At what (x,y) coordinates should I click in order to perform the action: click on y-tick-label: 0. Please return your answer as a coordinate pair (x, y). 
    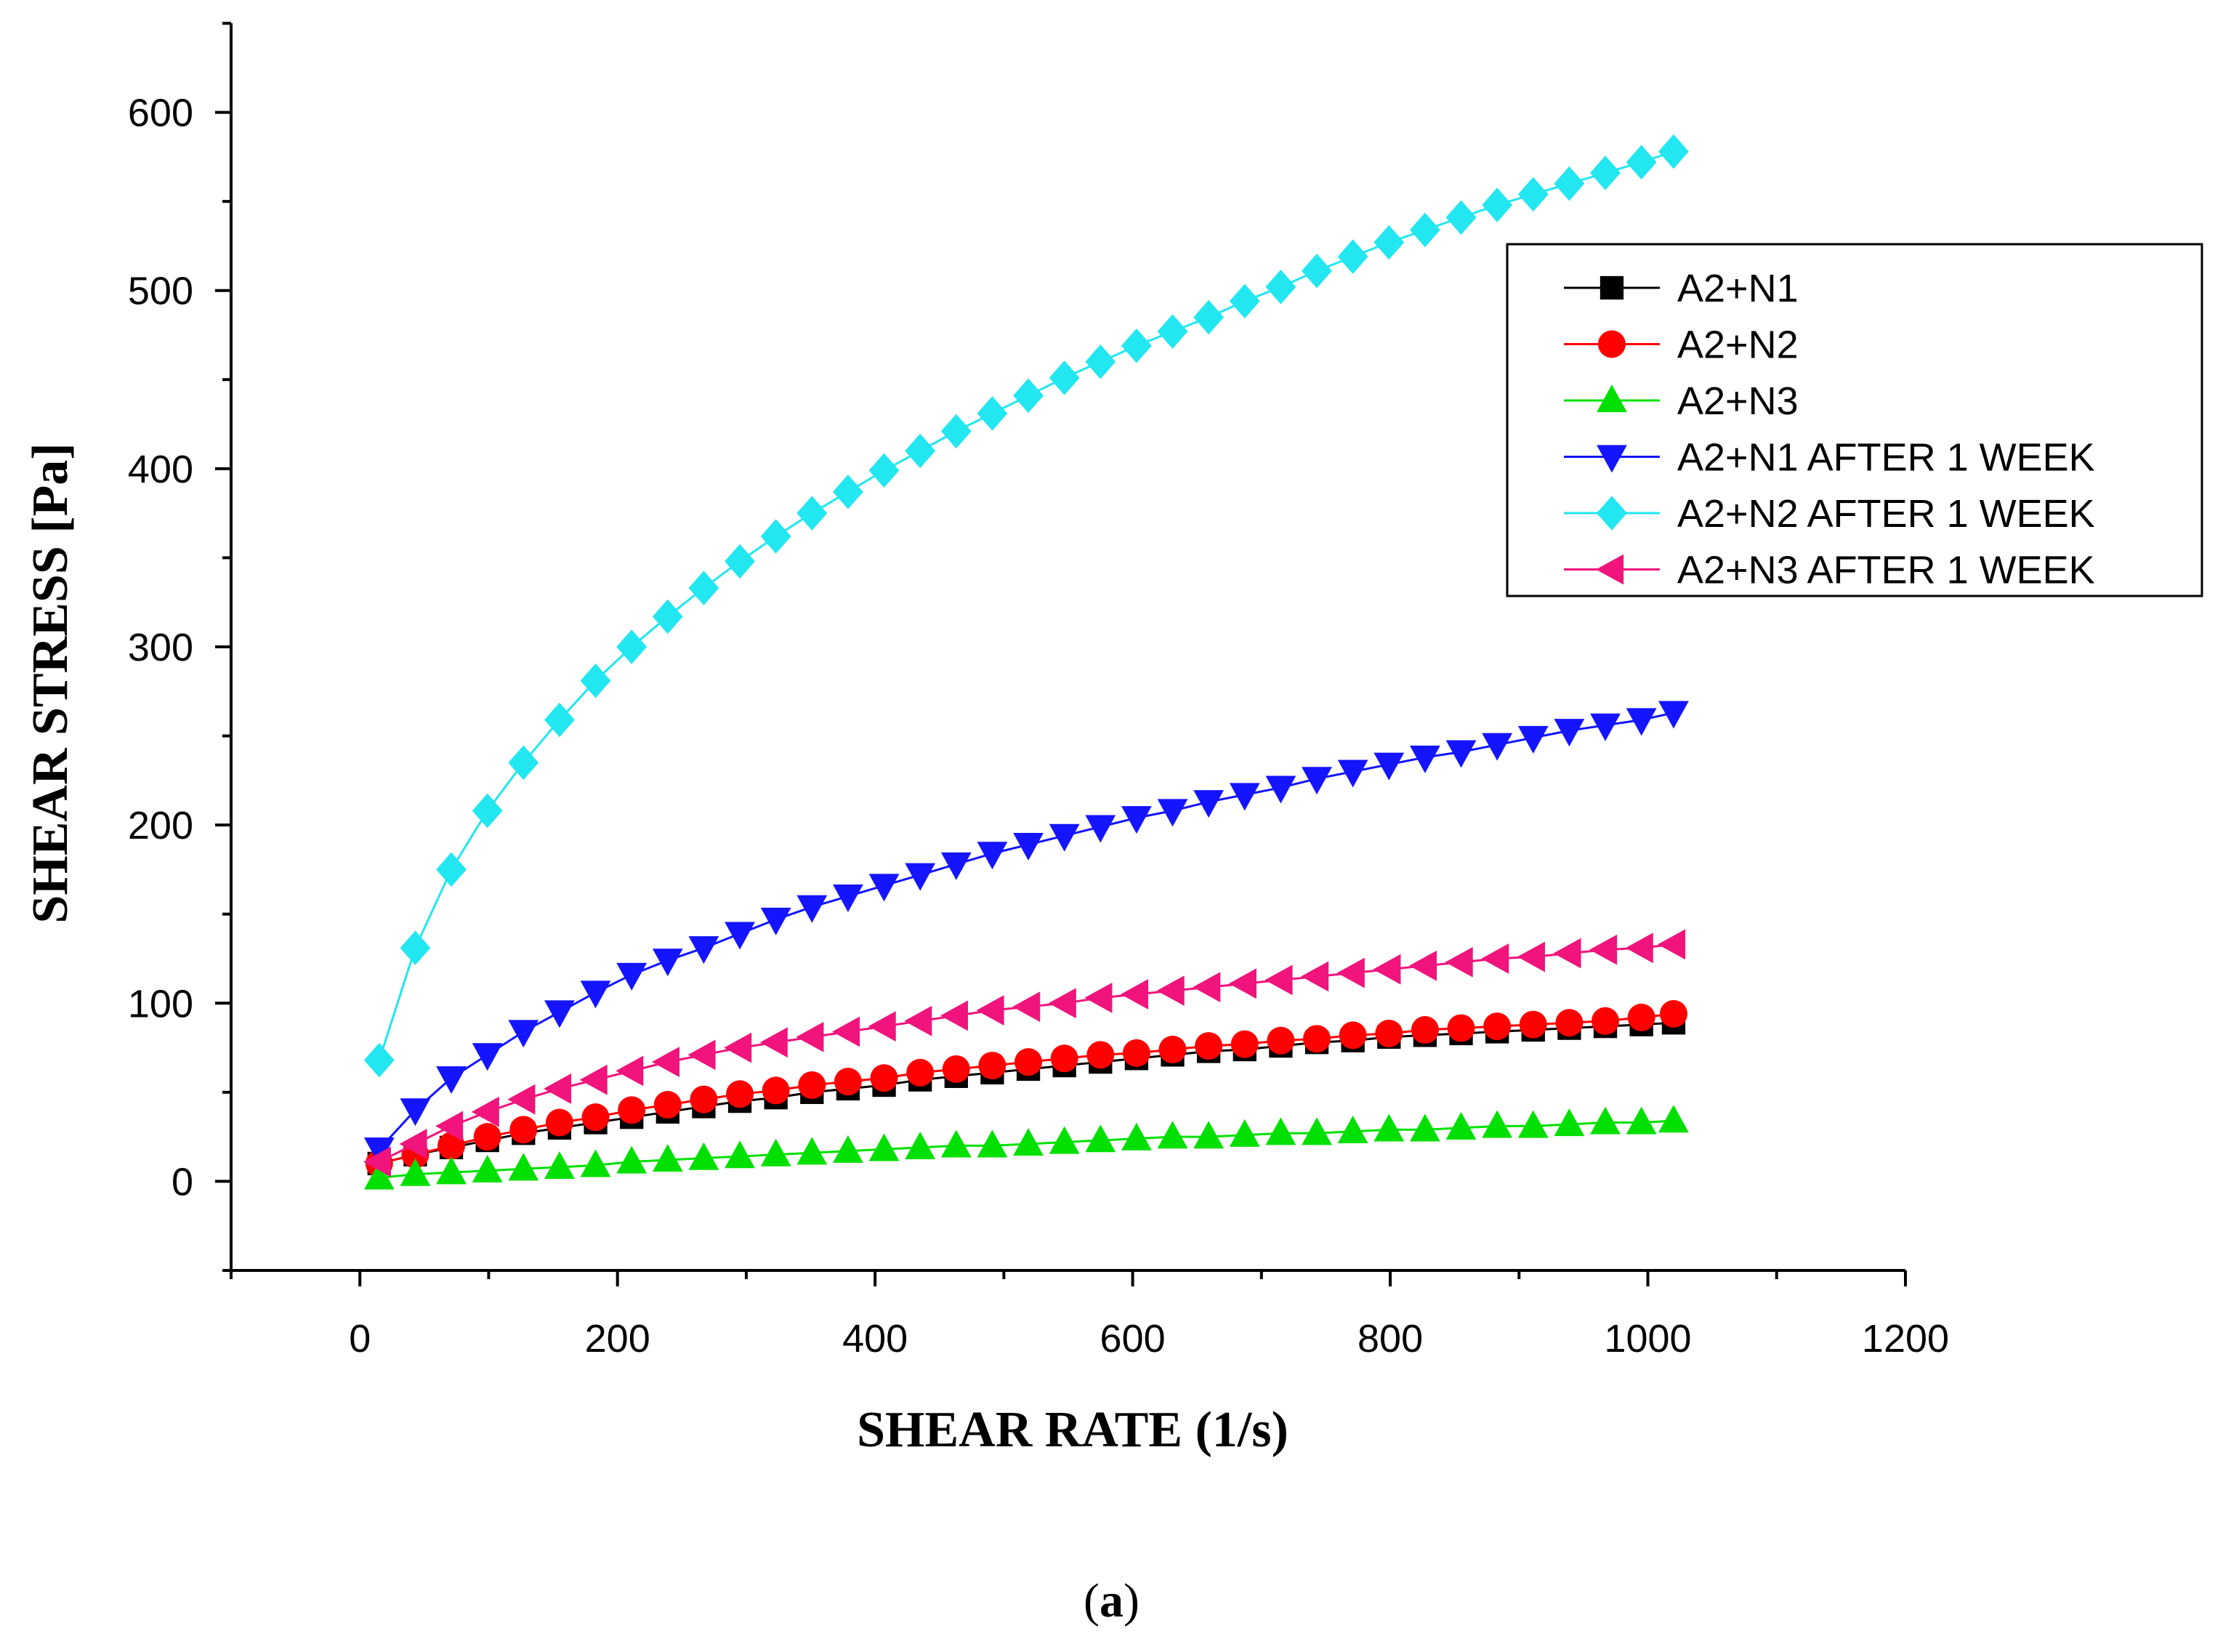
    Looking at the image, I should click on (182, 1182).